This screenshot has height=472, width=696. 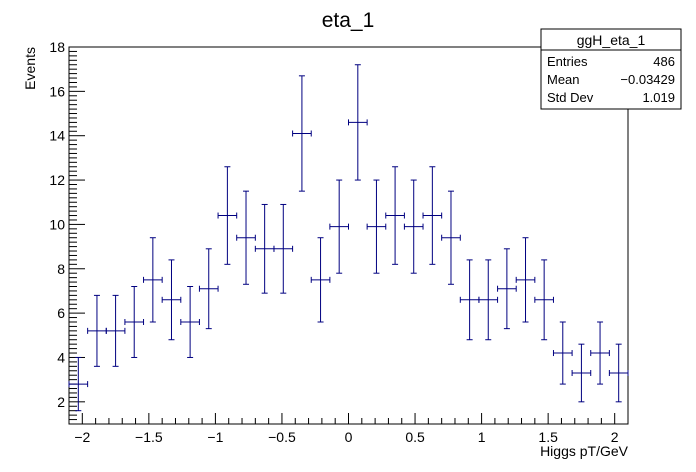 What do you see at coordinates (30, 68) in the screenshot?
I see `y-axis-label: Events` at bounding box center [30, 68].